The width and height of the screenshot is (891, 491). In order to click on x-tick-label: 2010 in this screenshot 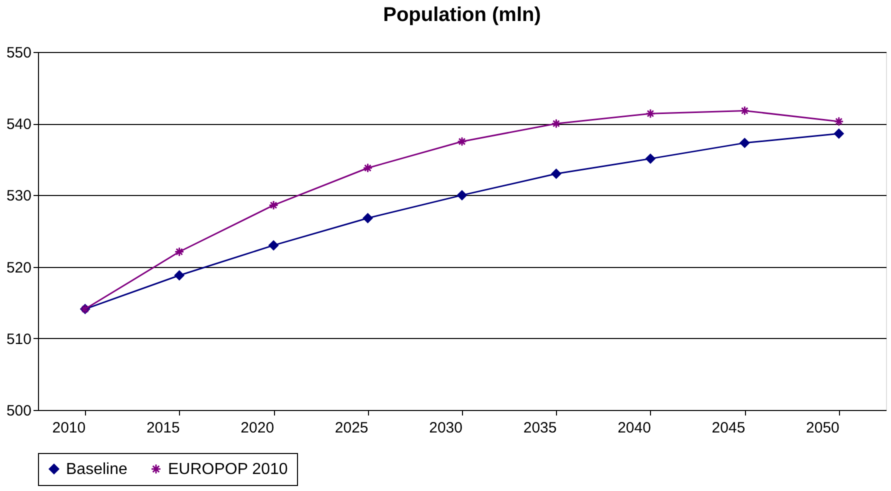, I will do `click(69, 428)`.